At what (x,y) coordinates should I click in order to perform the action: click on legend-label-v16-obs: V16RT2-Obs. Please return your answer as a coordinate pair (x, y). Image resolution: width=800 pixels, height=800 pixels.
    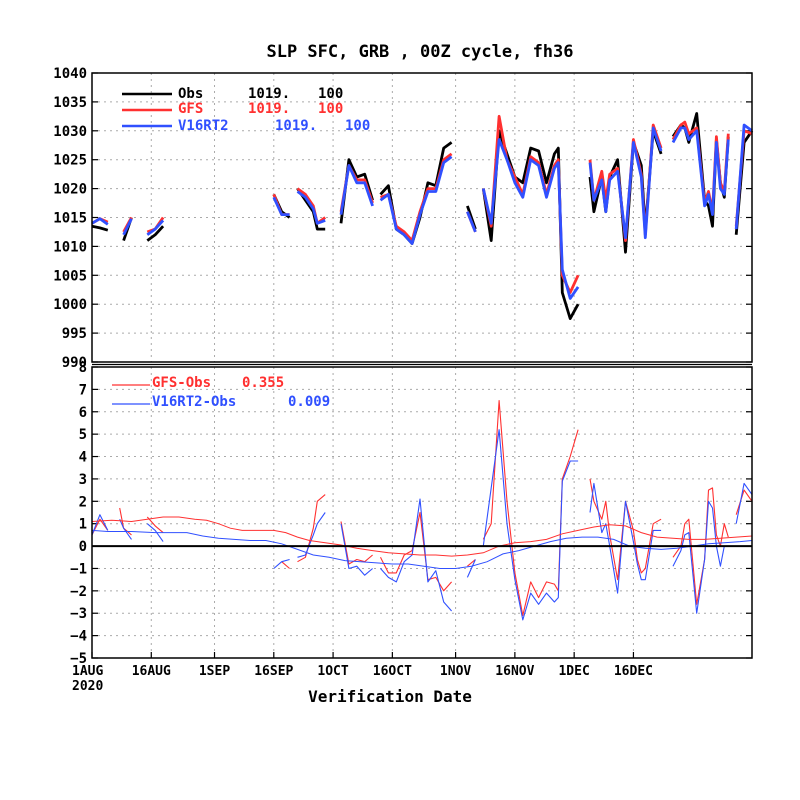
    Looking at the image, I should click on (194, 402).